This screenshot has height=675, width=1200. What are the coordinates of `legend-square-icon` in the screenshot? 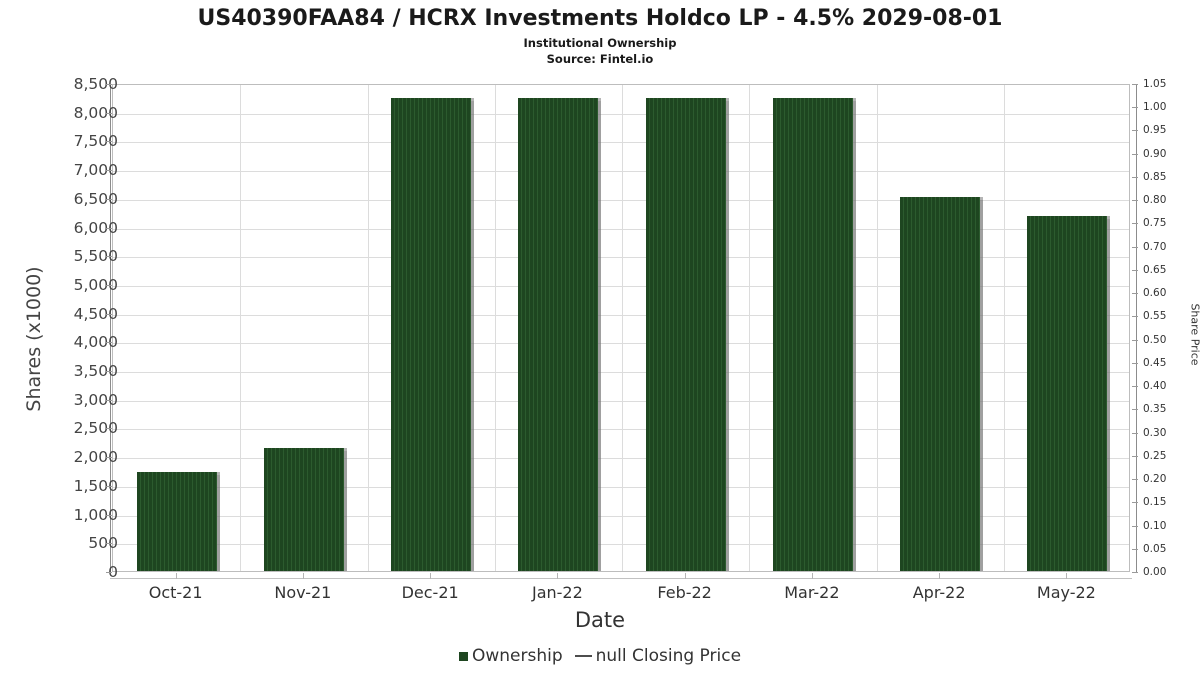 It's located at (463, 656).